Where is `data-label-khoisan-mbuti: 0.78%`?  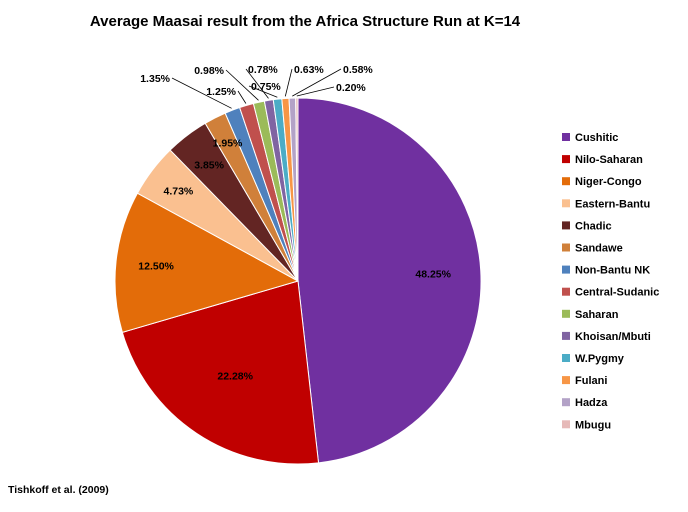 data-label-khoisan-mbuti: 0.78% is located at coordinates (263, 70).